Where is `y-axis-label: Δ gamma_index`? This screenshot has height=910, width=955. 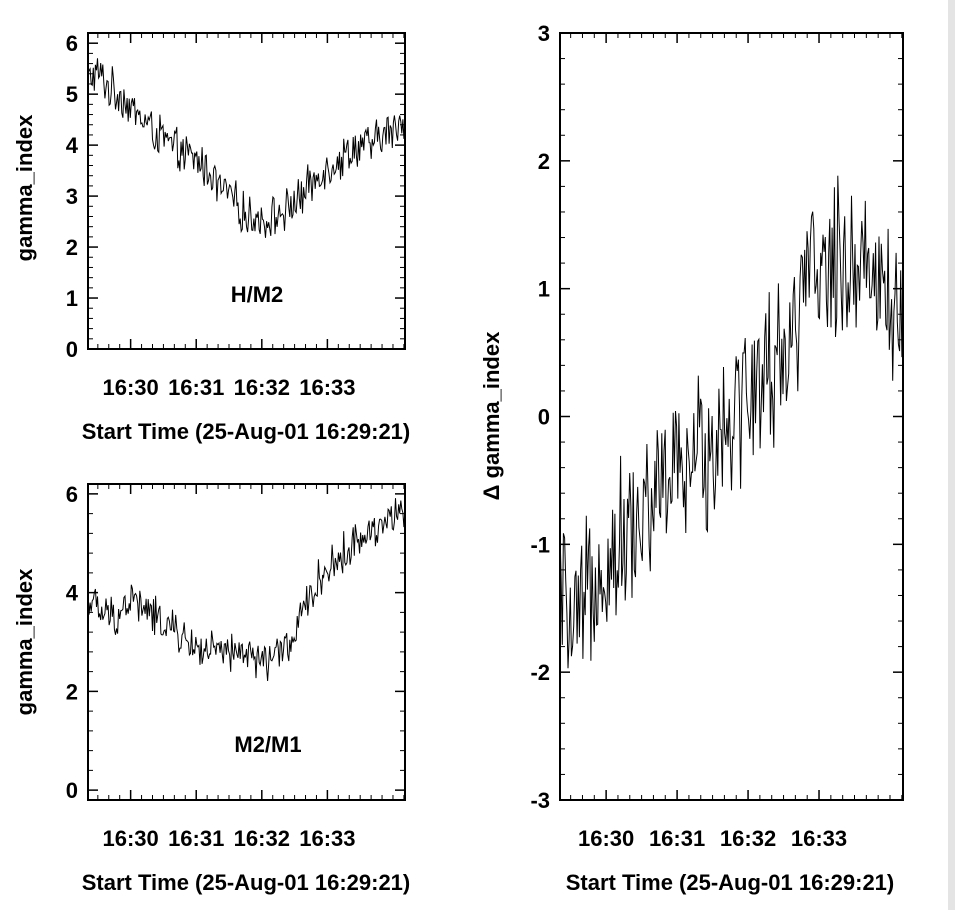 y-axis-label: Δ gamma_index is located at coordinates (491, 415).